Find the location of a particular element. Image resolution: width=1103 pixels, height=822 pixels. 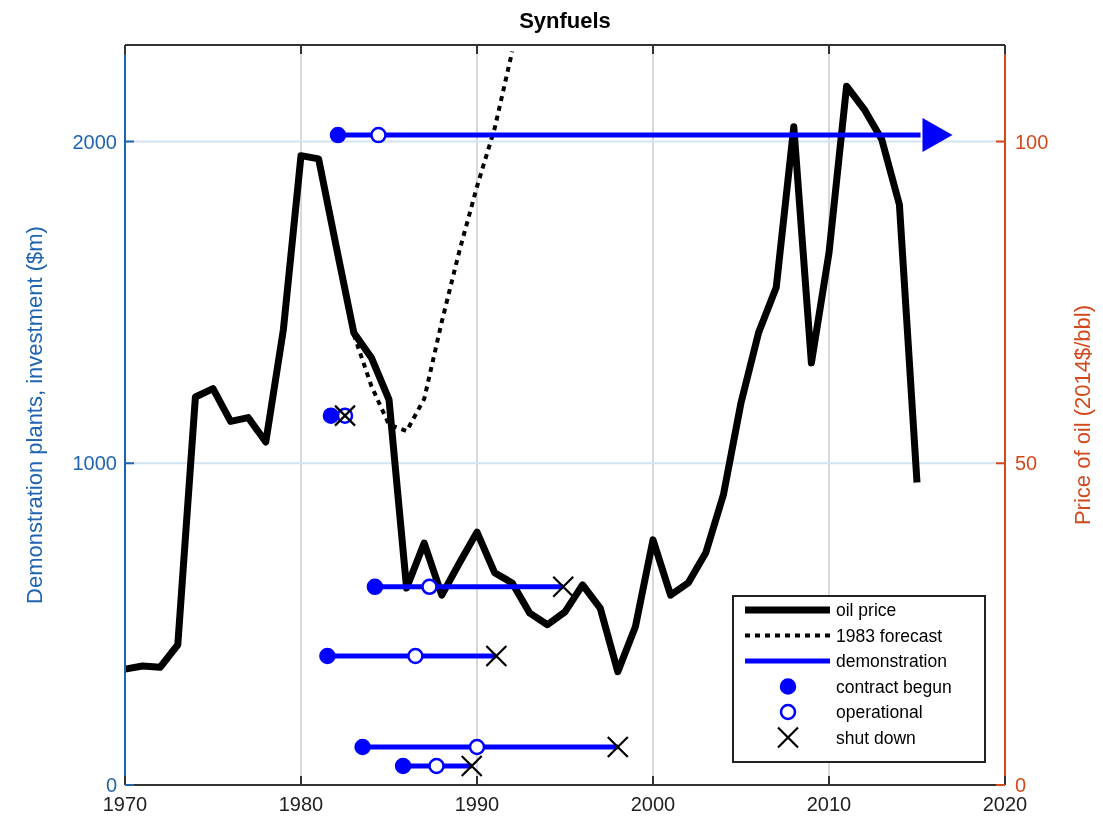

x-tick-label: 2010 is located at coordinates (829, 804).